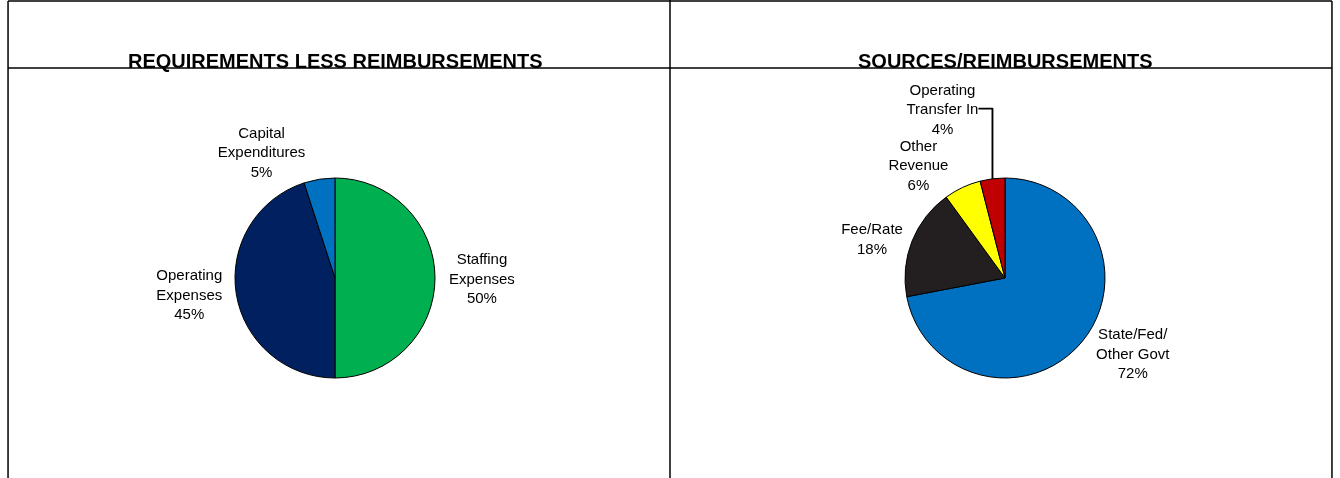 Image resolution: width=1340 pixels, height=478 pixels. I want to click on data-label: 50%, so click(481, 297).